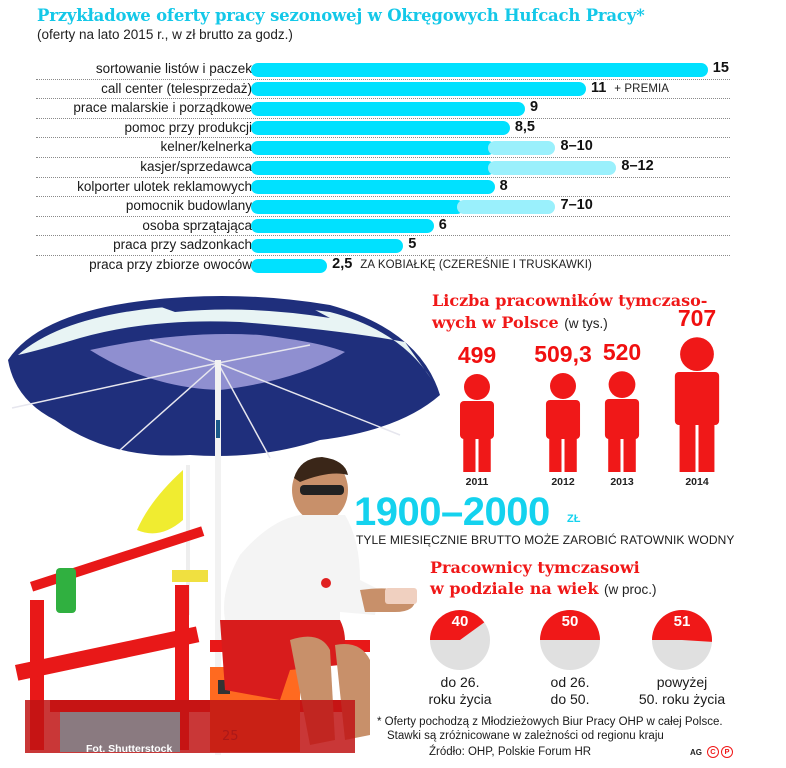 This screenshot has height=768, width=786. I want to click on worker-year-label: 2013, so click(622, 482).